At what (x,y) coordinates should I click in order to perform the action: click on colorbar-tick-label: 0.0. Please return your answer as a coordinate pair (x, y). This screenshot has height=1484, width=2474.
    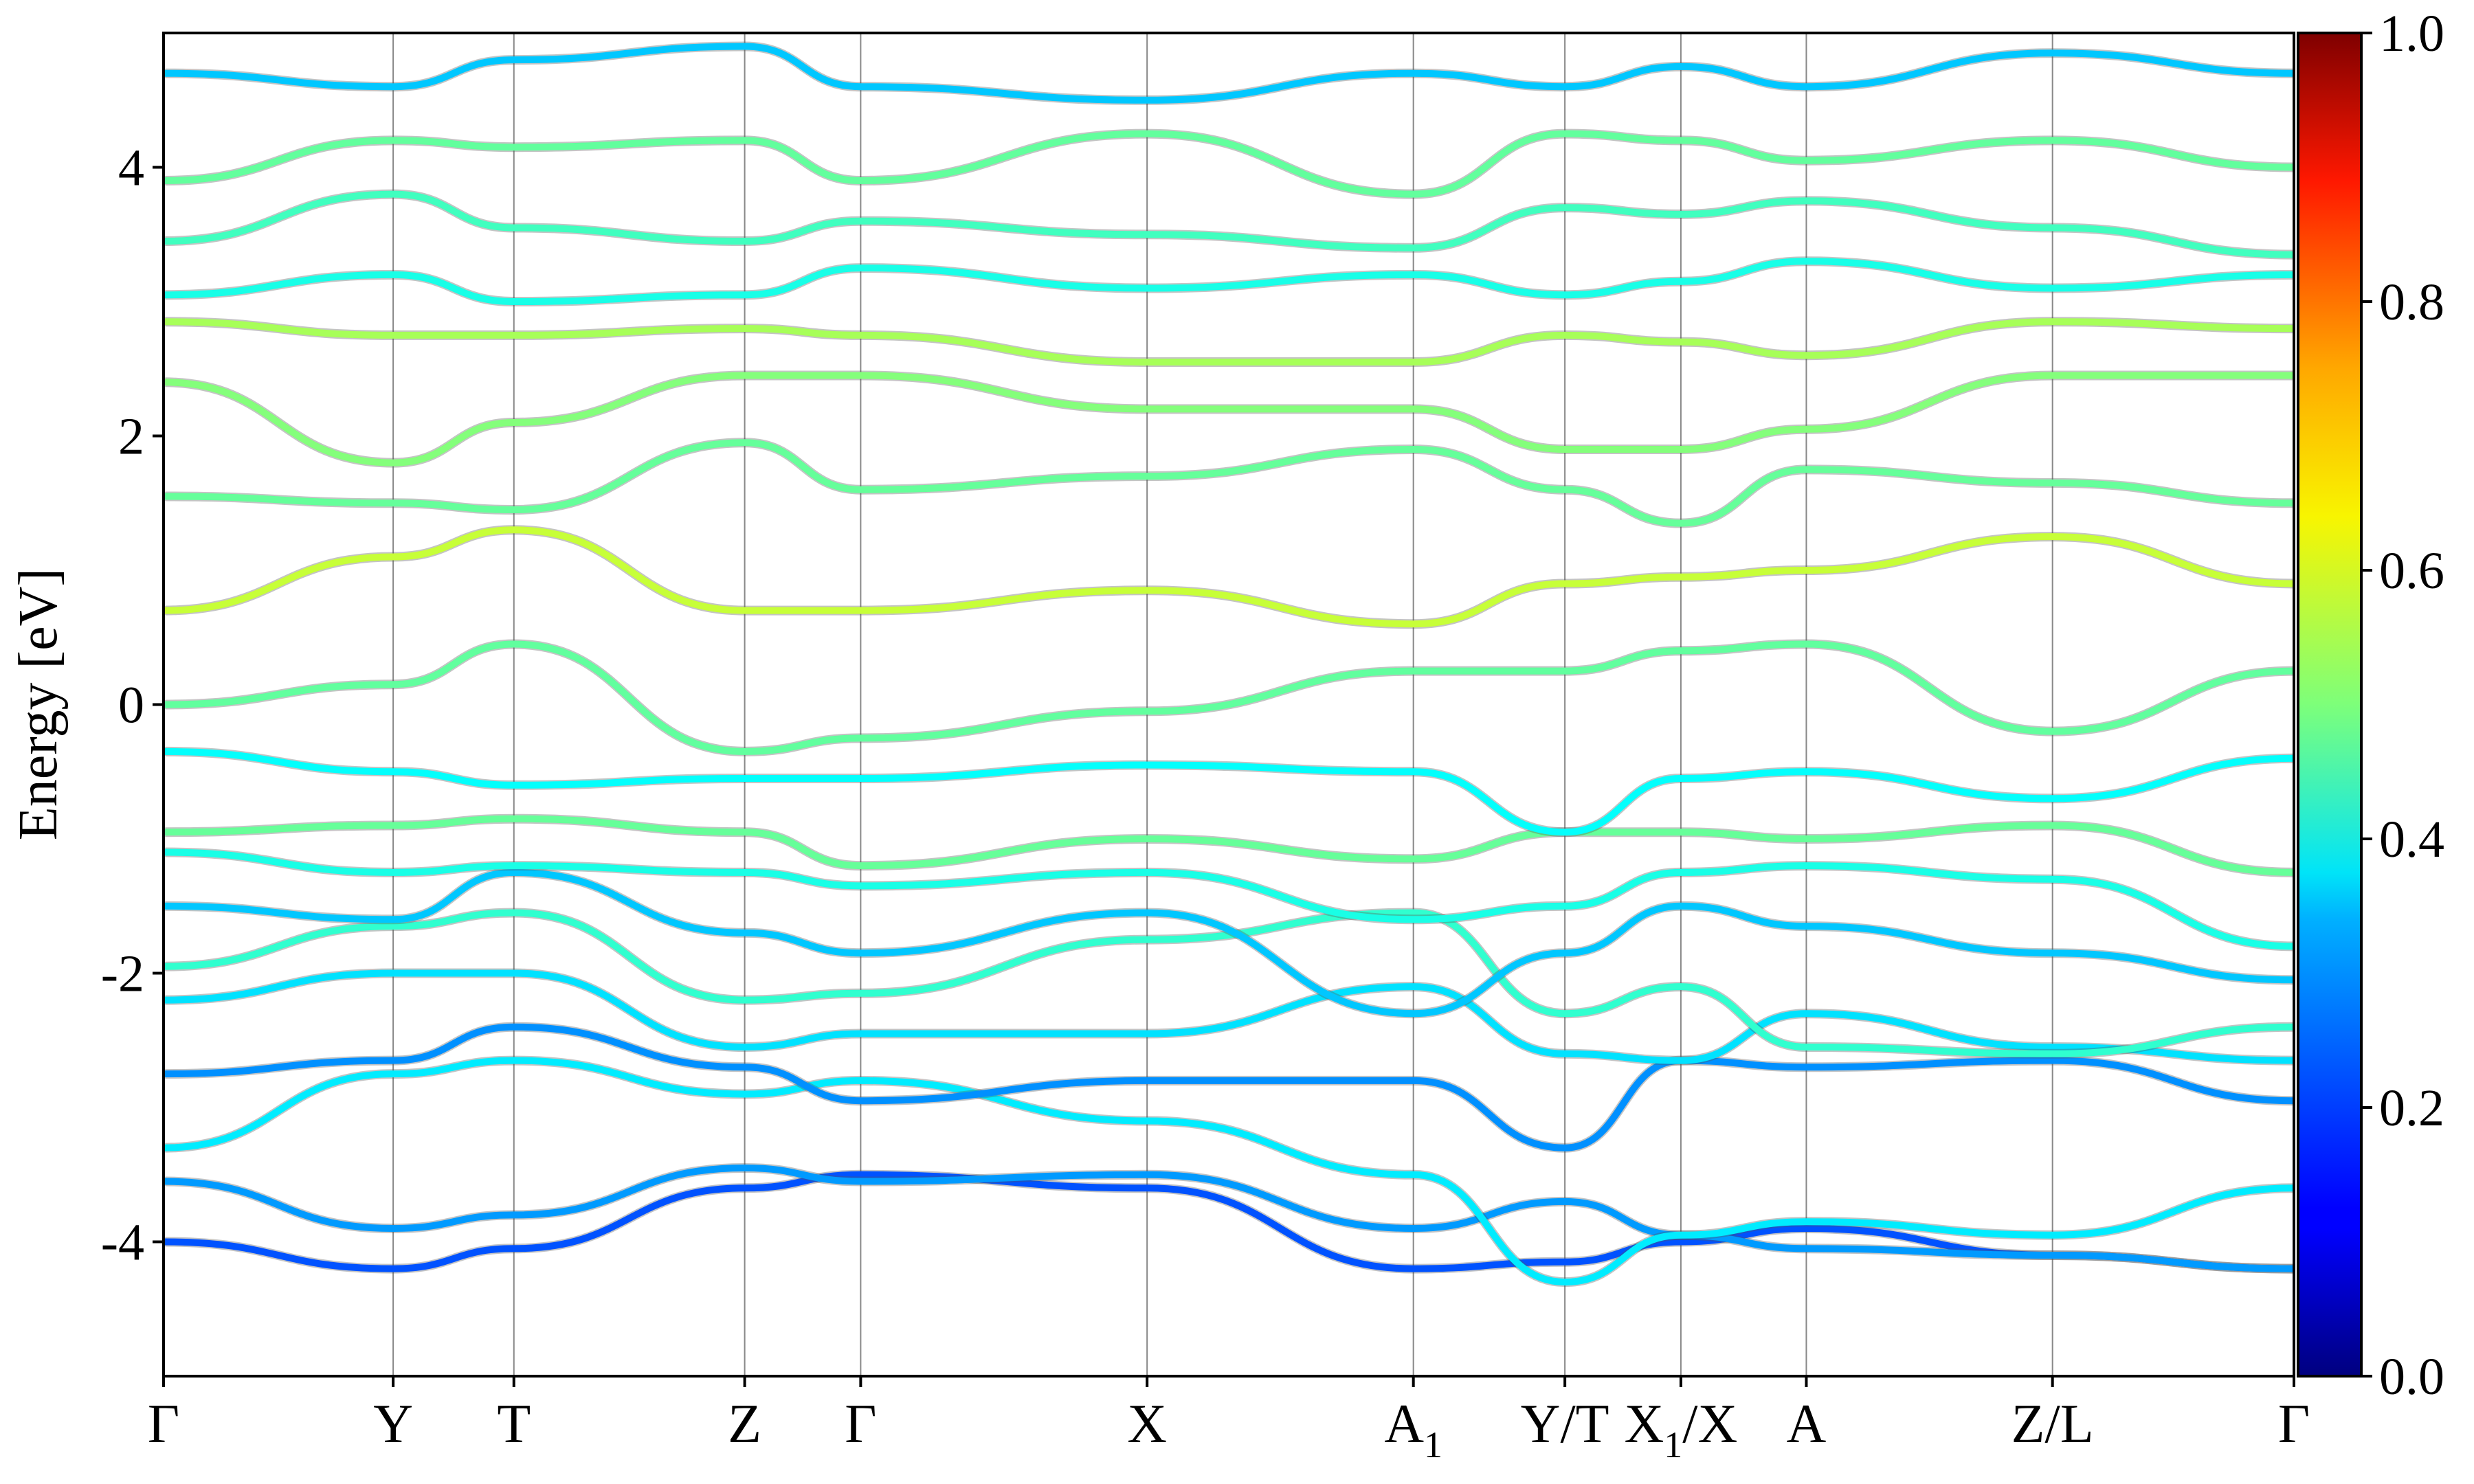
    Looking at the image, I should click on (2411, 1377).